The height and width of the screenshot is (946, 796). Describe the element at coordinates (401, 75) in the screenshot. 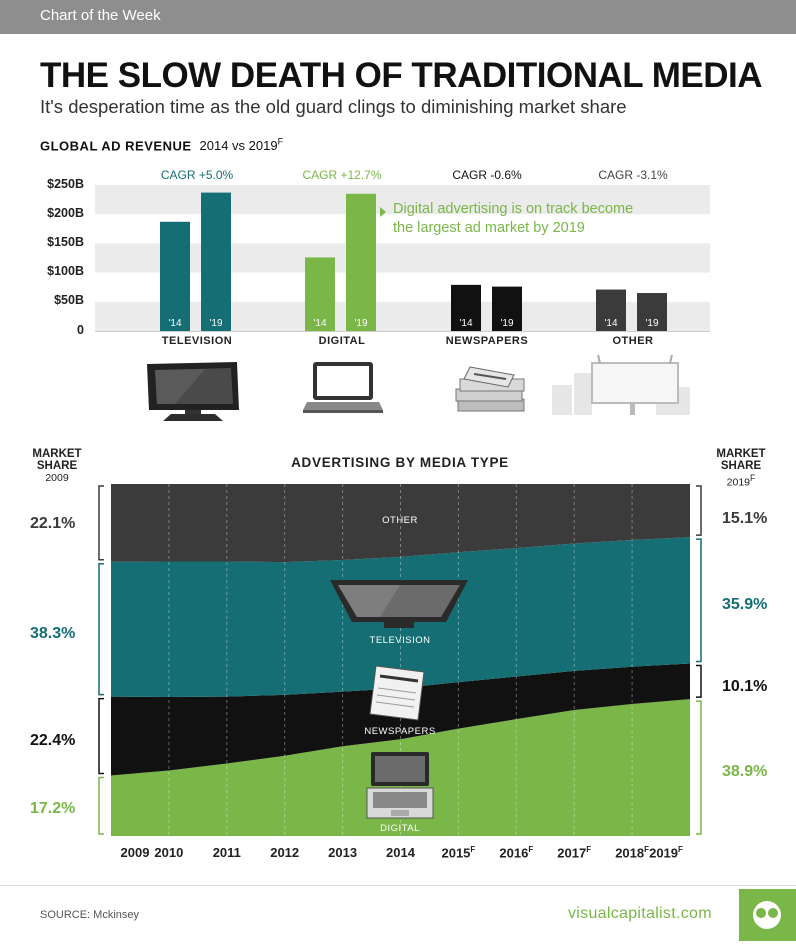

I see `page-title: THE SLOW DEATH OF TRADITIONAL MEDIA` at that location.